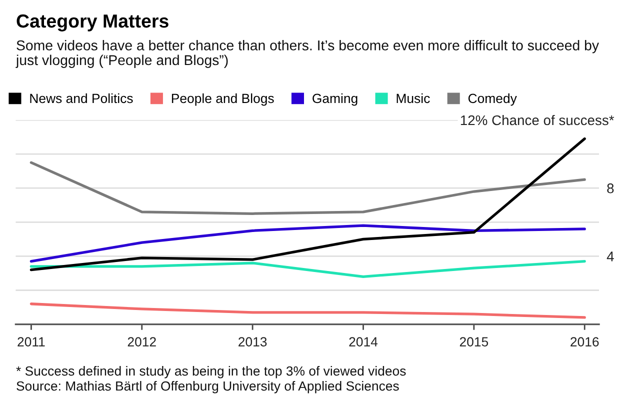  Describe the element at coordinates (335, 99) in the screenshot. I see `legend-label: Gaming` at that location.